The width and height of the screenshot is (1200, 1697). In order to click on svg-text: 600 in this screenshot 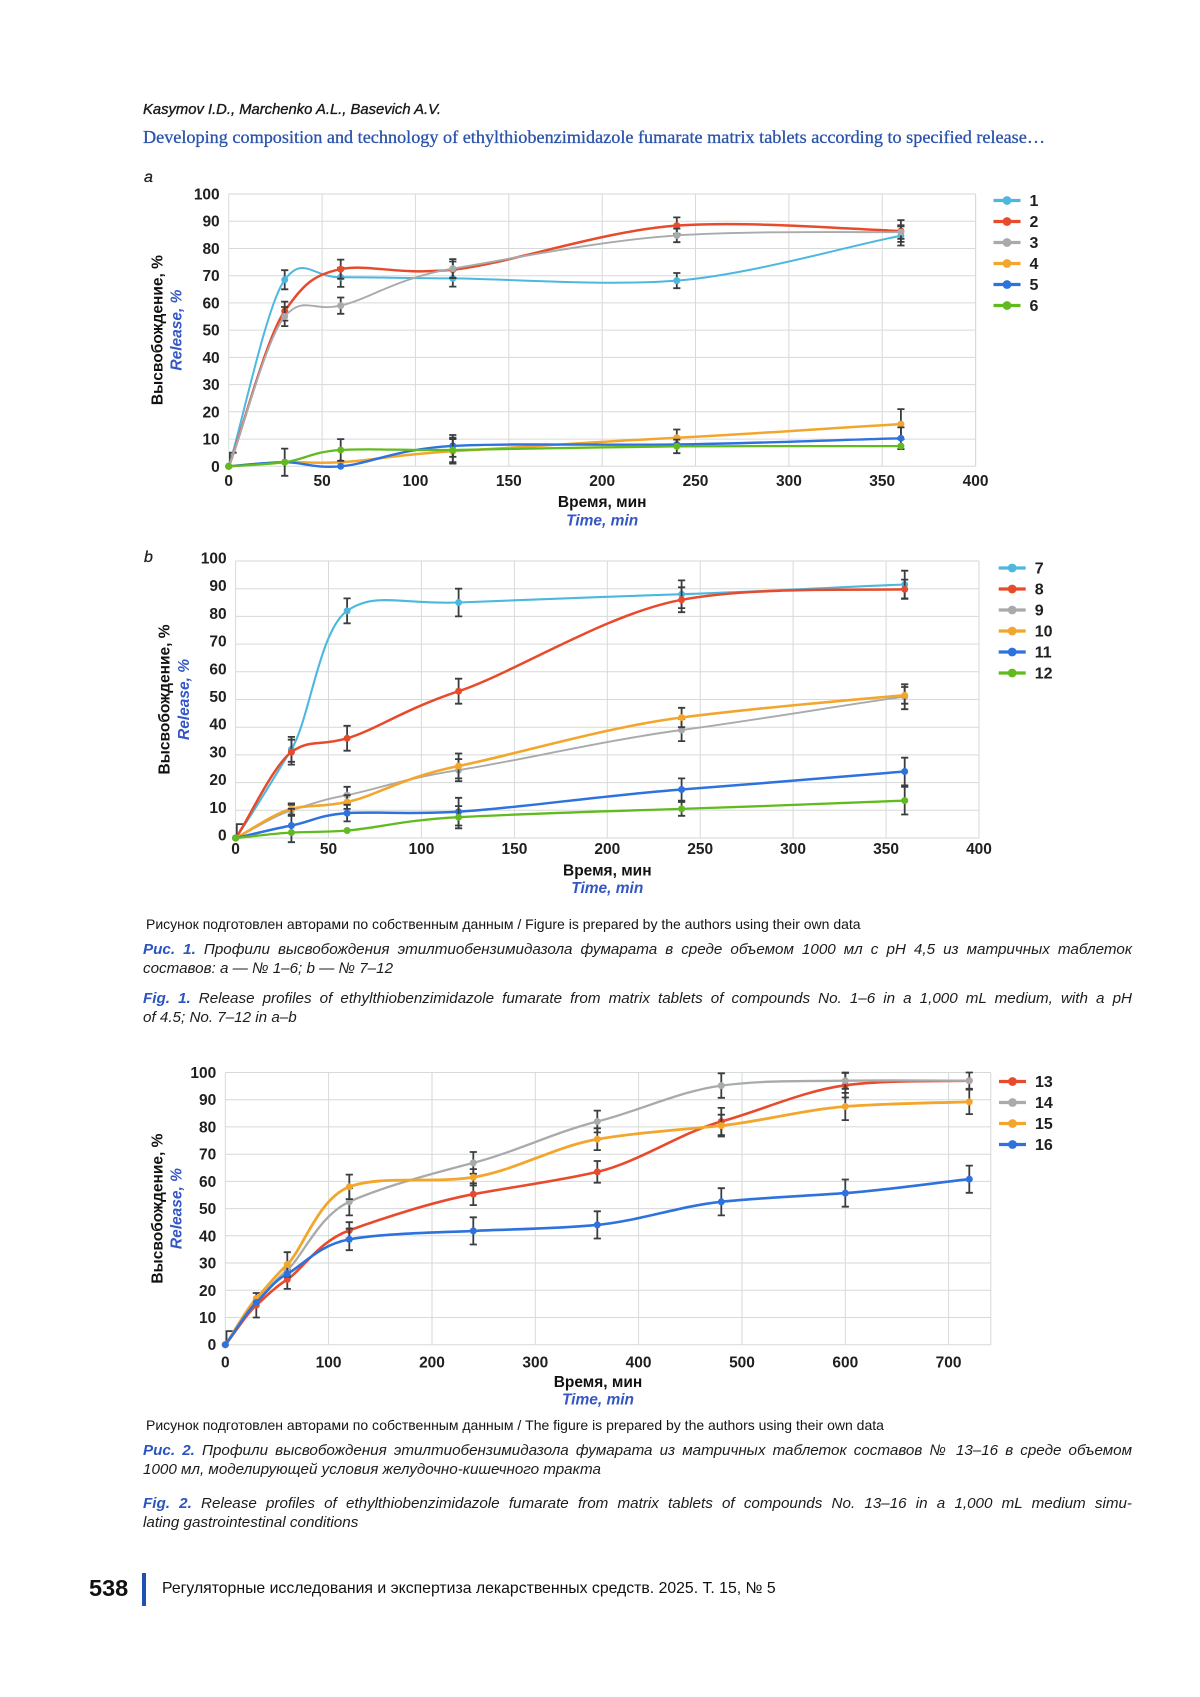, I will do `click(845, 1363)`.